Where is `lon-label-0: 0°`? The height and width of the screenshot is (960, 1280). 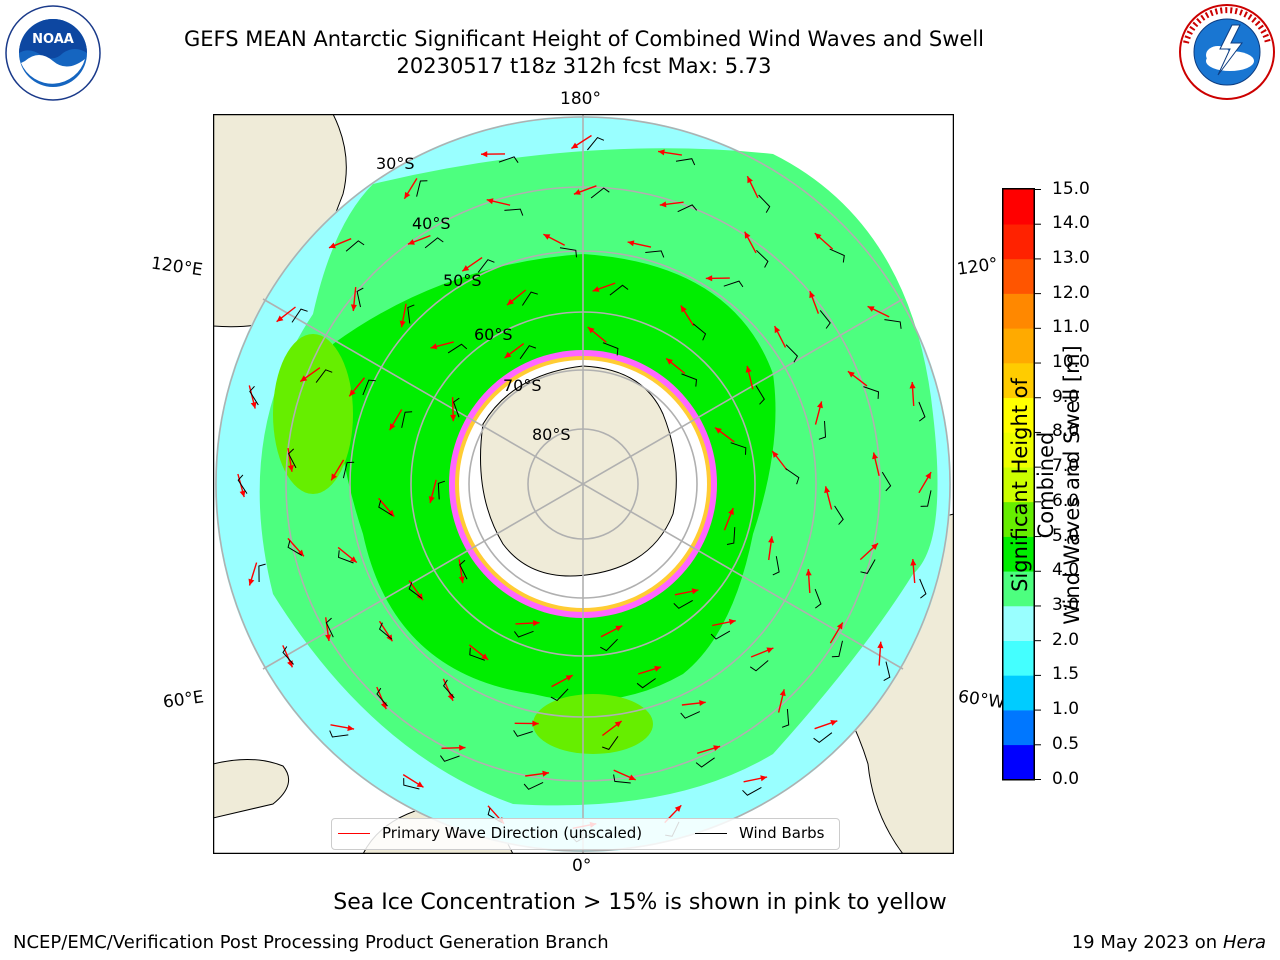
lon-label-0: 0° is located at coordinates (582, 866).